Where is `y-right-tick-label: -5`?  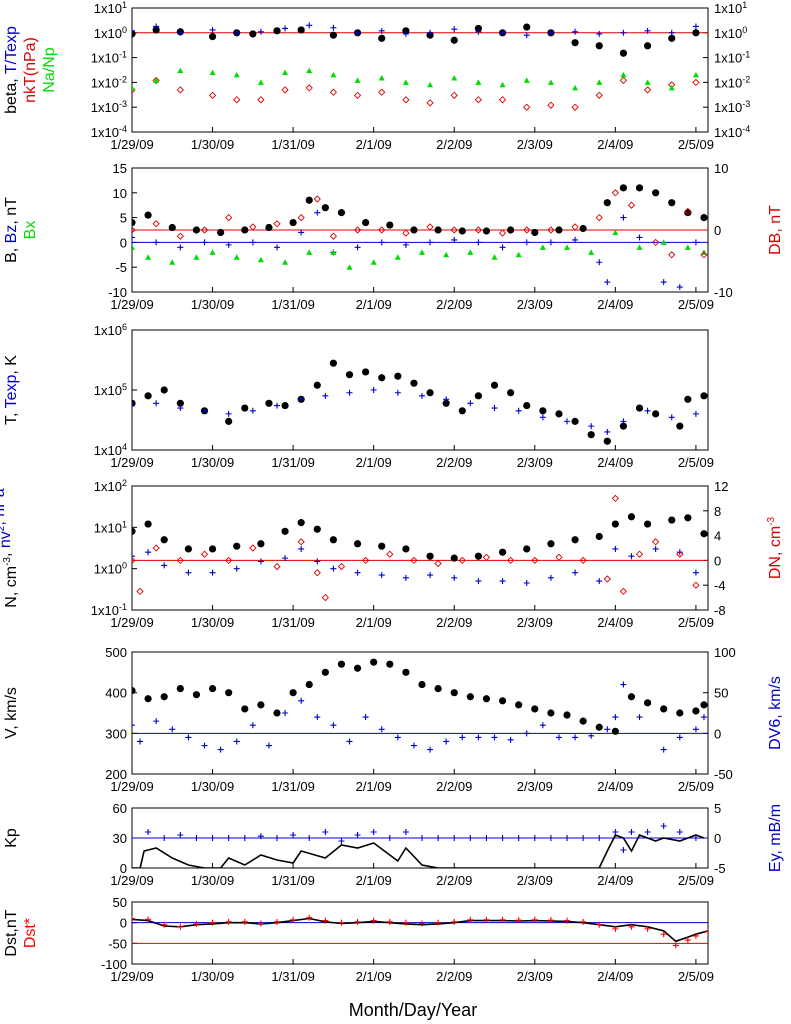
y-right-tick-label: -5 is located at coordinates (720, 868).